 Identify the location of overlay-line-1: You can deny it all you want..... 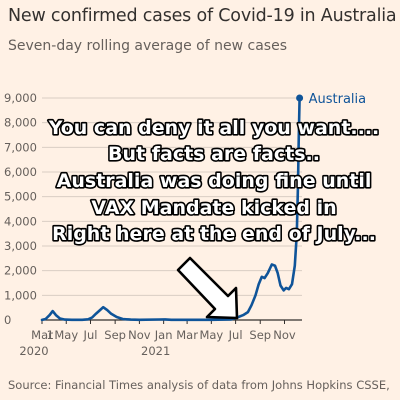
(214, 128).